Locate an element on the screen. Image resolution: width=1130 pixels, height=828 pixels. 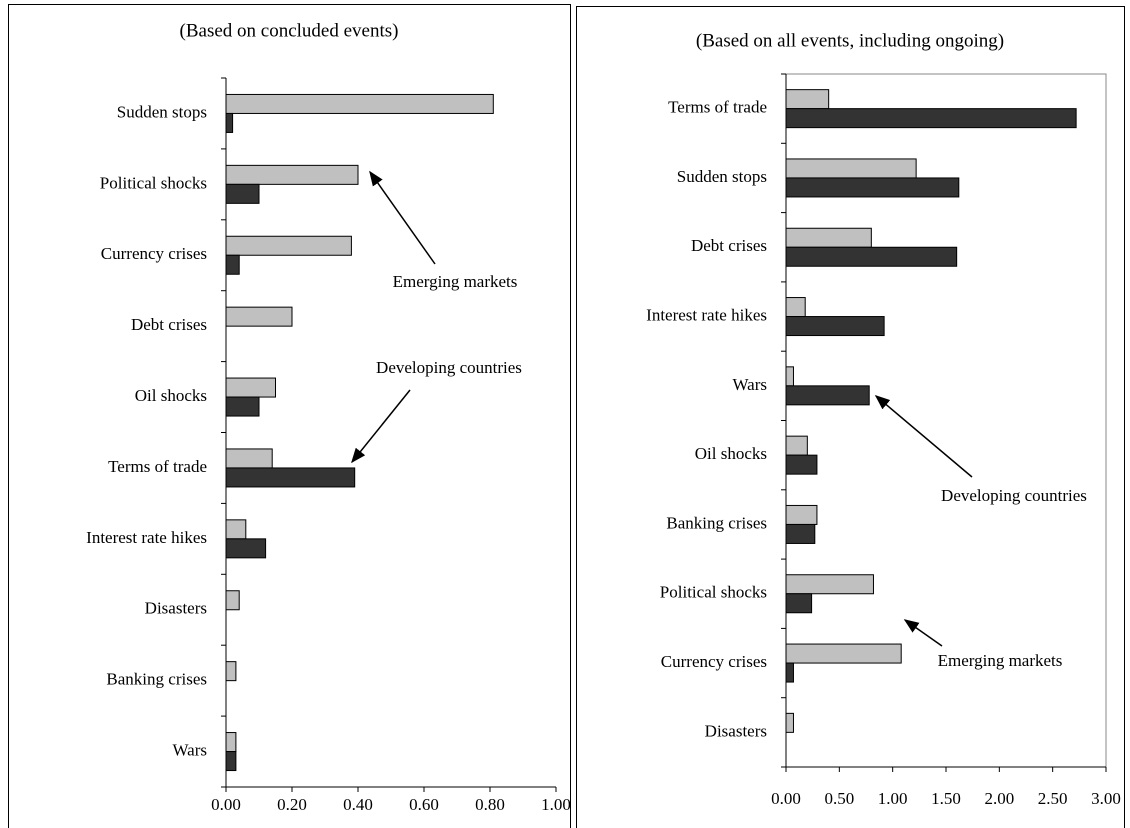
x-tick-label: 0.60 is located at coordinates (424, 804).